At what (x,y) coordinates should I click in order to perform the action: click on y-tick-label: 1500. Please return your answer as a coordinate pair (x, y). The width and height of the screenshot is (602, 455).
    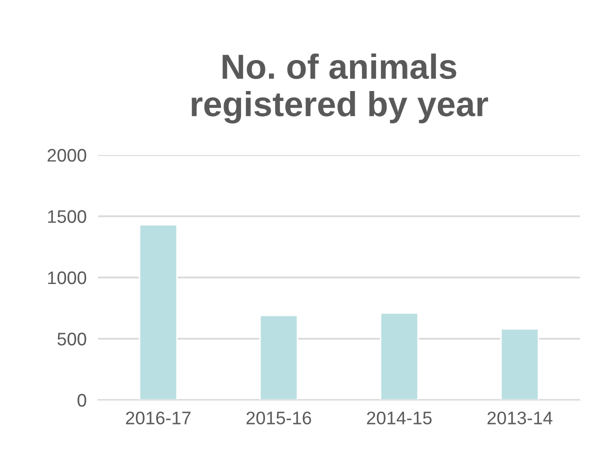
    Looking at the image, I should click on (67, 216).